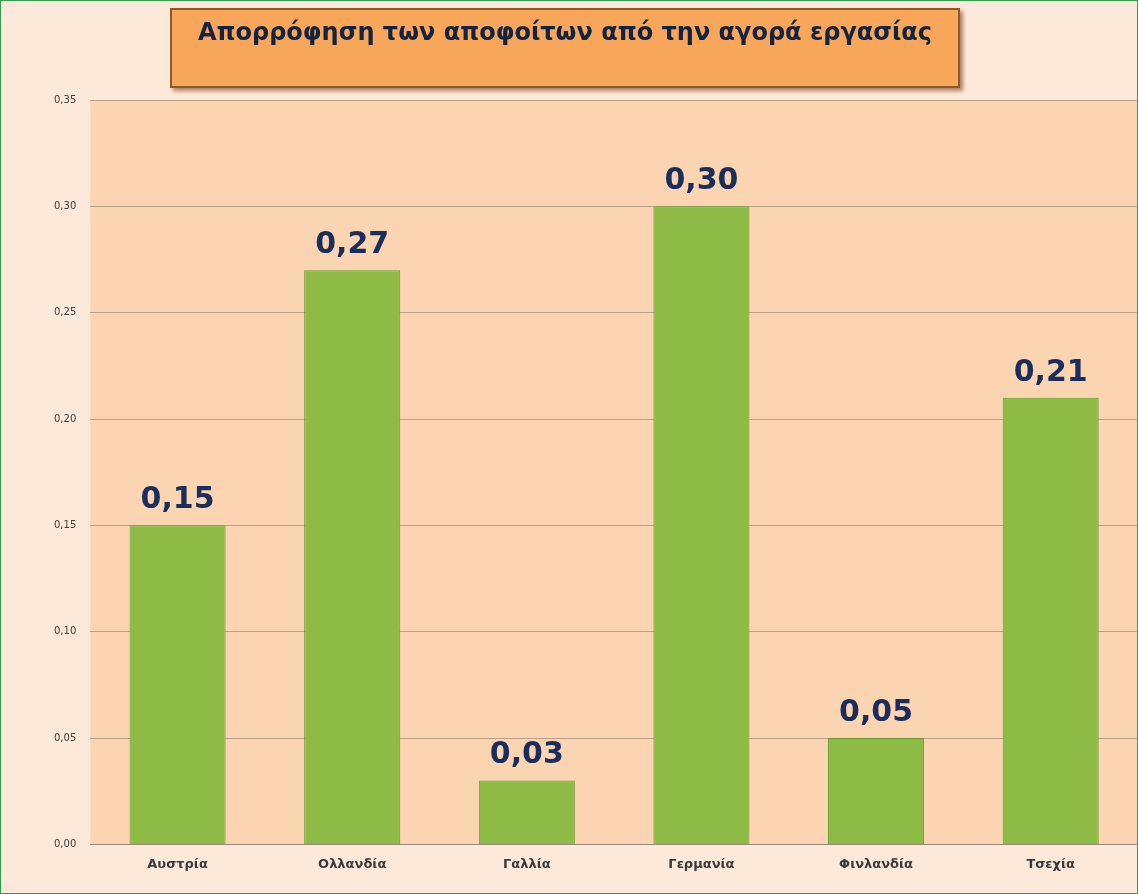 The image size is (1138, 894). I want to click on data-label: 0,05, so click(876, 710).